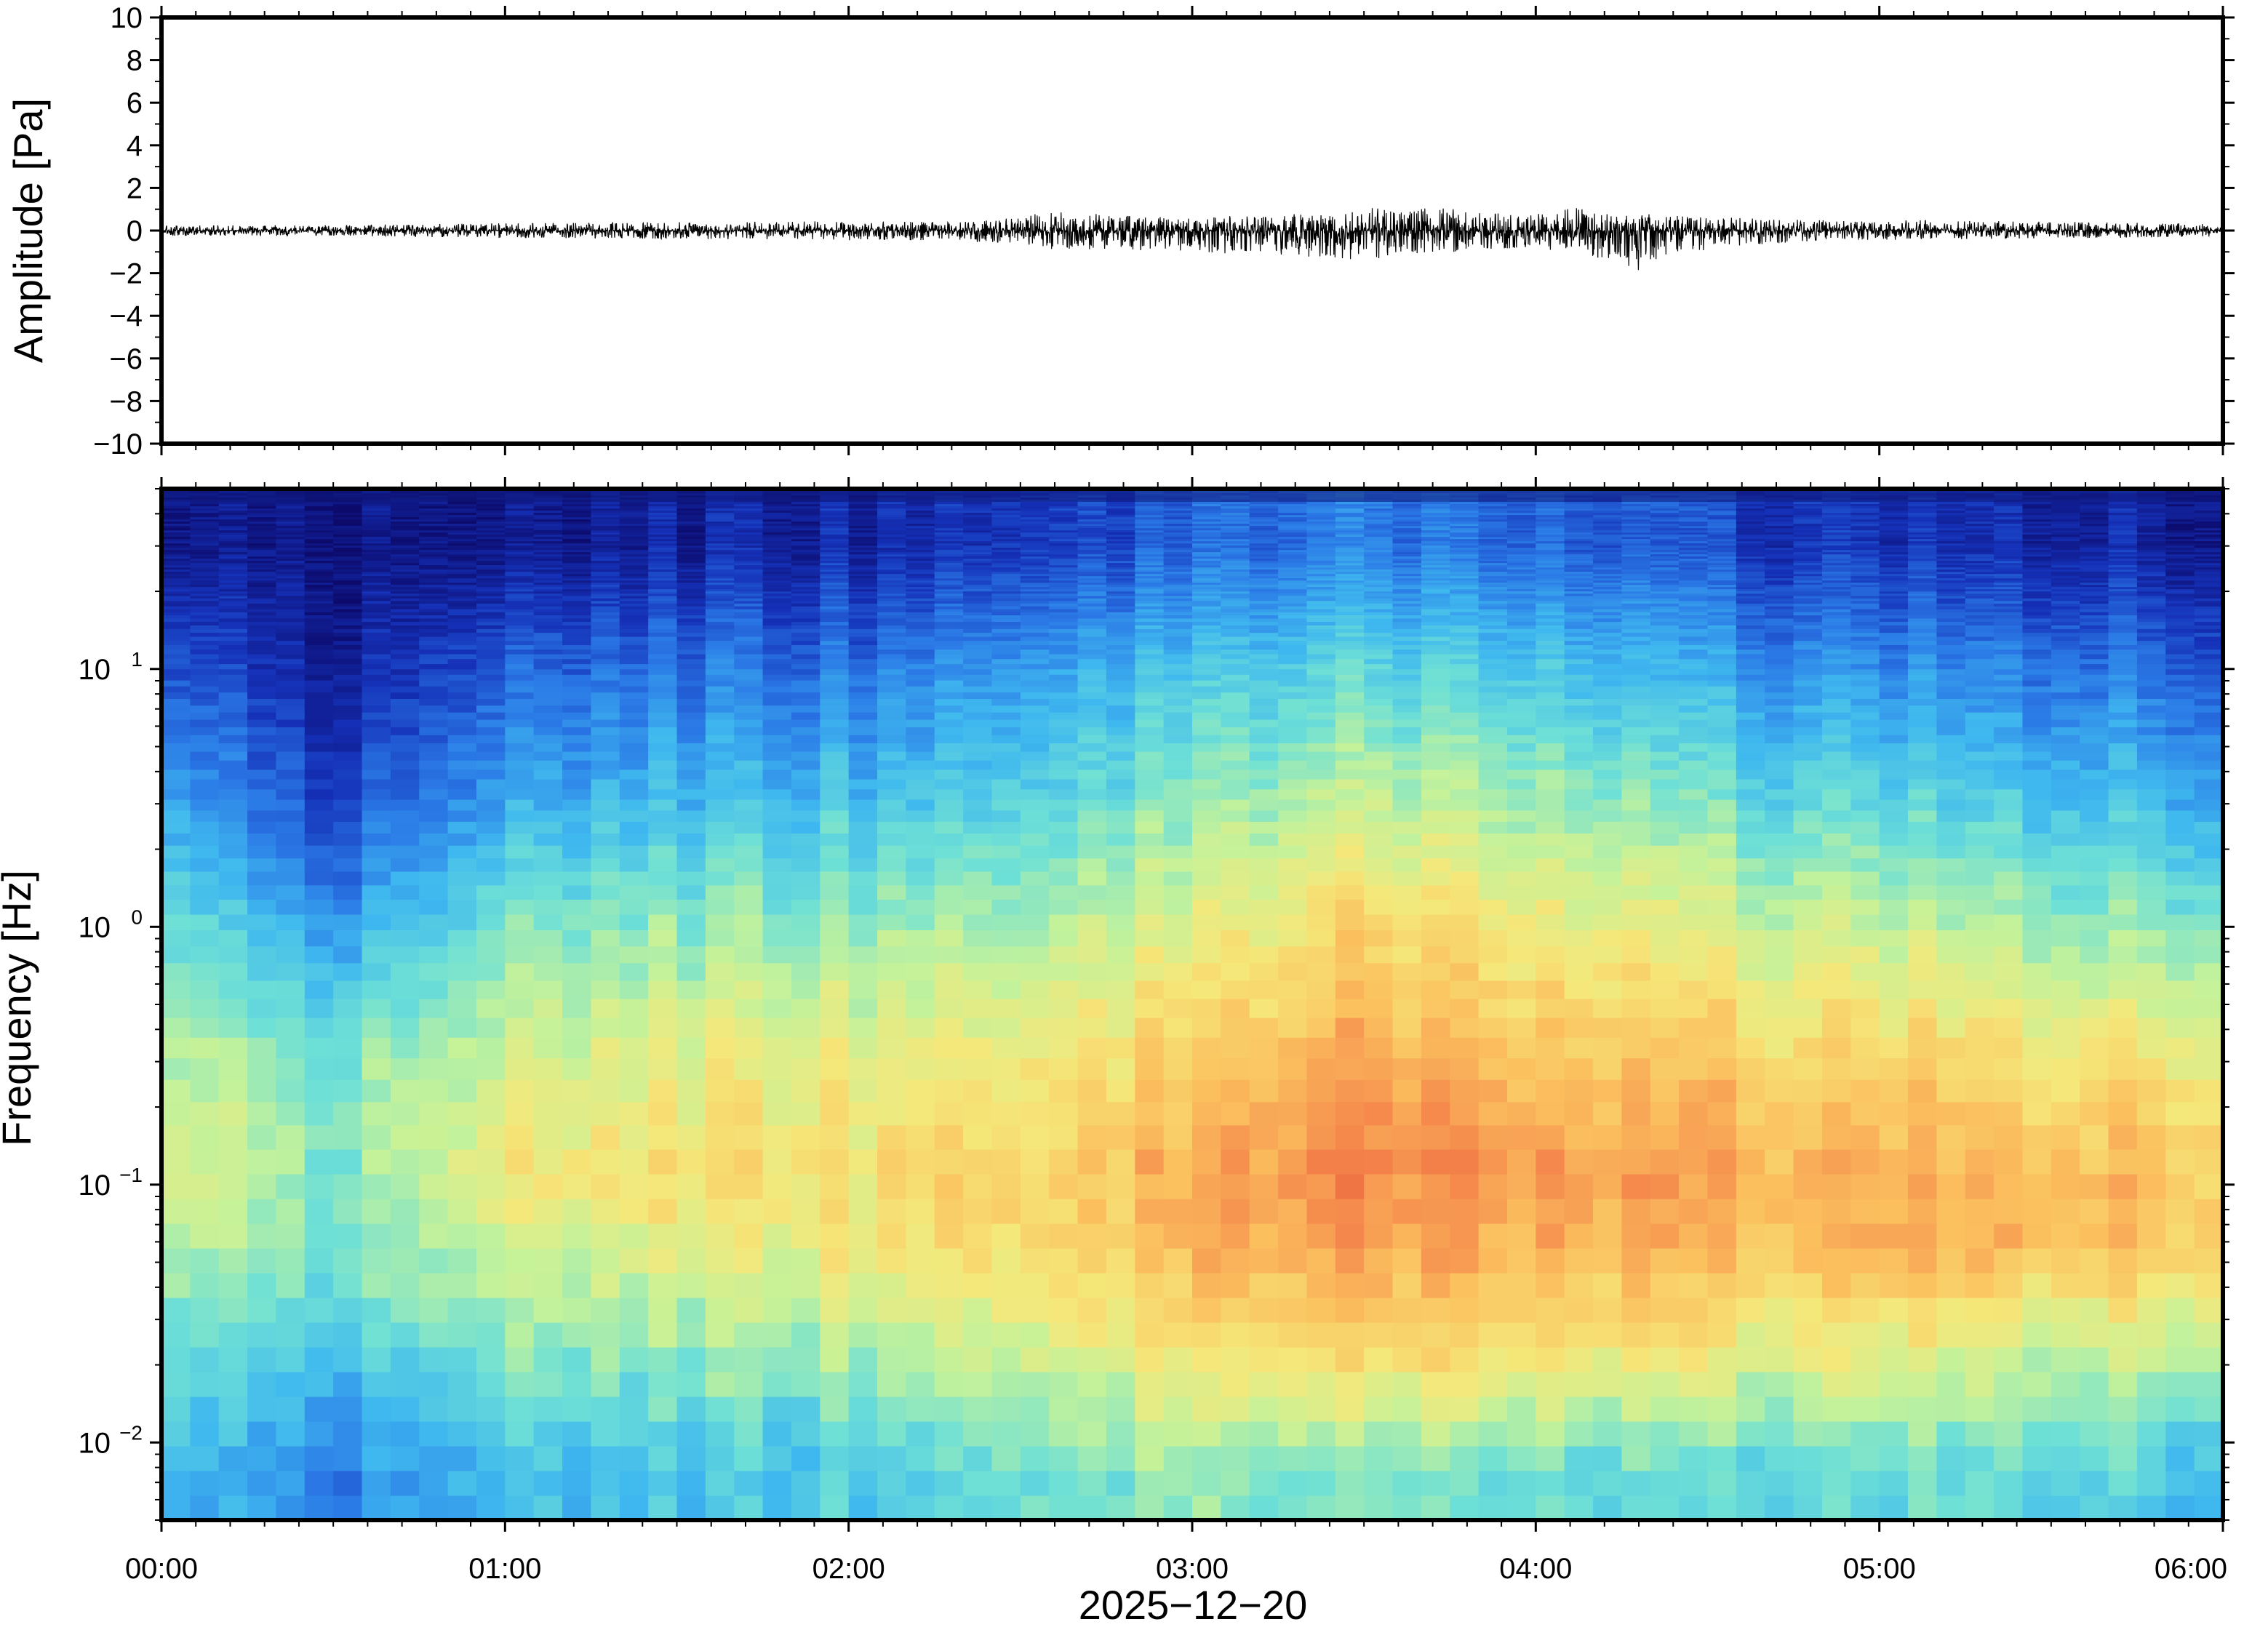 Image resolution: width=2268 pixels, height=1627 pixels. Describe the element at coordinates (135, 146) in the screenshot. I see `amplitude-tick-label: 4` at that location.